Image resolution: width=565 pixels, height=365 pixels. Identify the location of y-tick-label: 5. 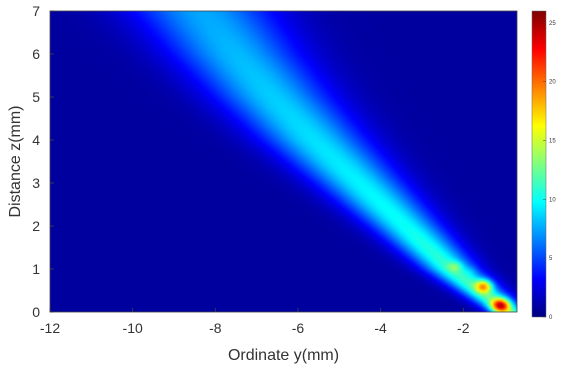
(36, 97).